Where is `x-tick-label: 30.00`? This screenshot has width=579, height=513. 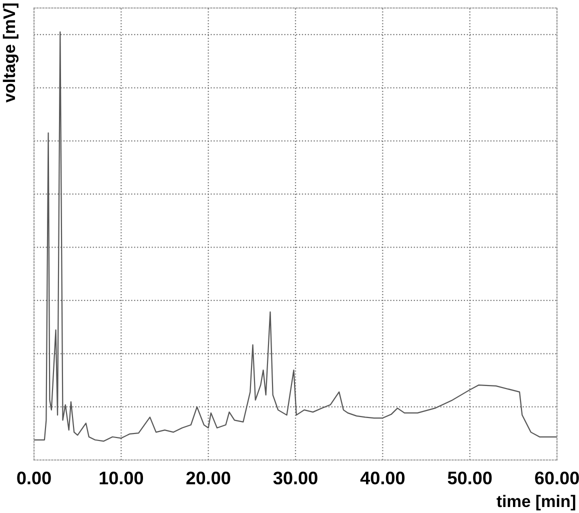 x-tick-label: 30.00 is located at coordinates (295, 478).